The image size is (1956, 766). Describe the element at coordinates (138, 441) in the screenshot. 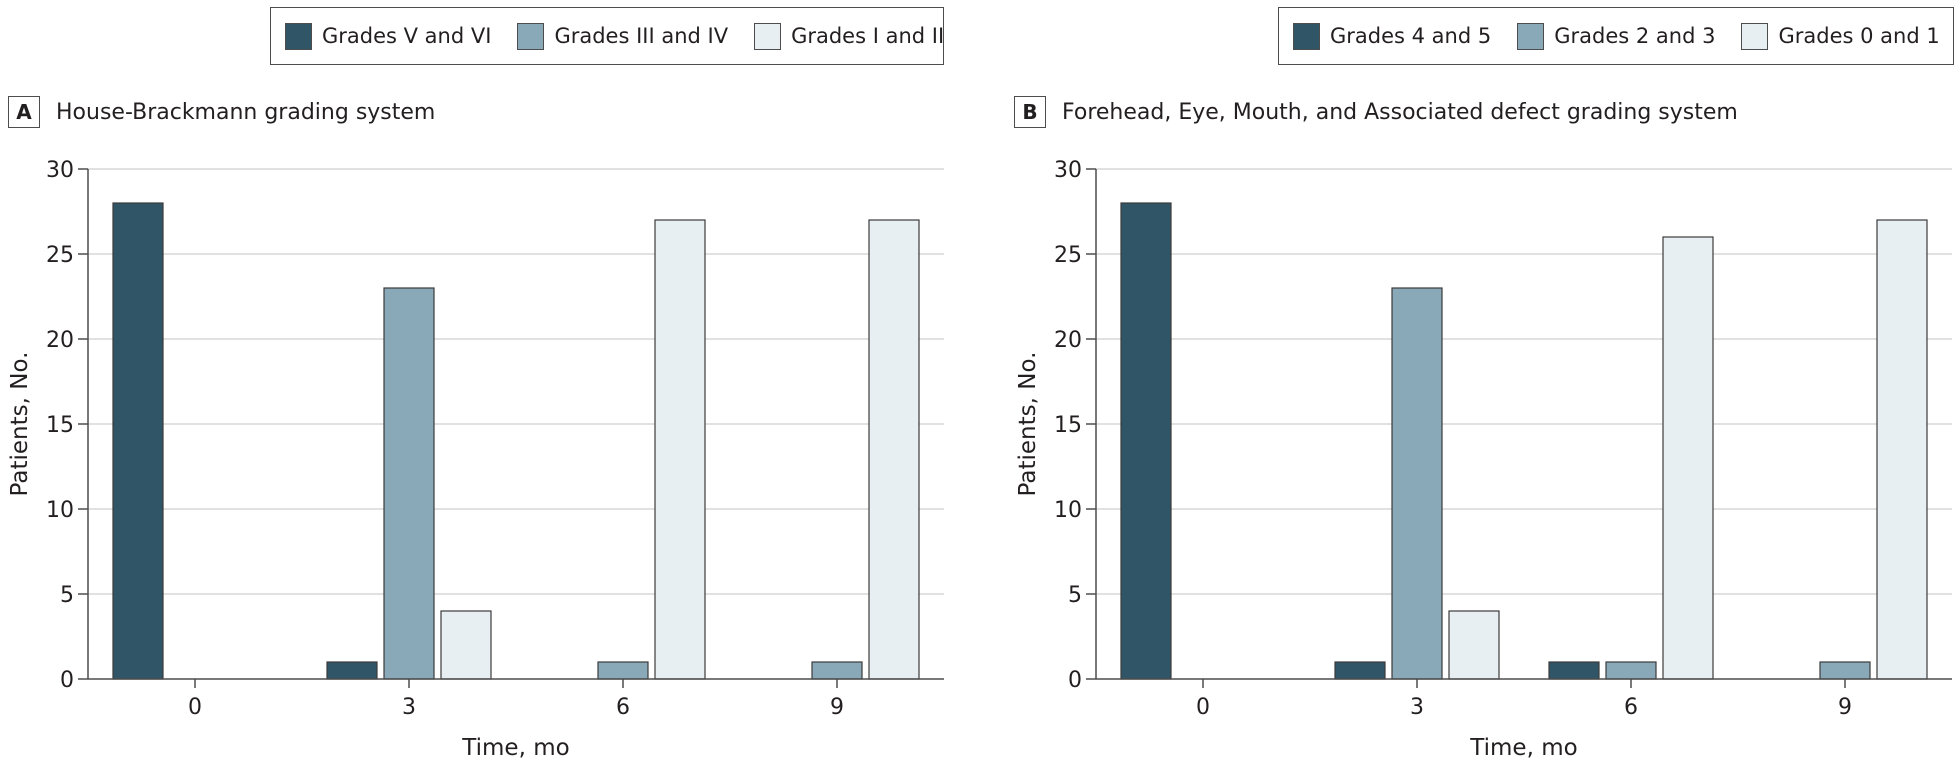

I see `bar-grades-v-and-vi-t0` at that location.